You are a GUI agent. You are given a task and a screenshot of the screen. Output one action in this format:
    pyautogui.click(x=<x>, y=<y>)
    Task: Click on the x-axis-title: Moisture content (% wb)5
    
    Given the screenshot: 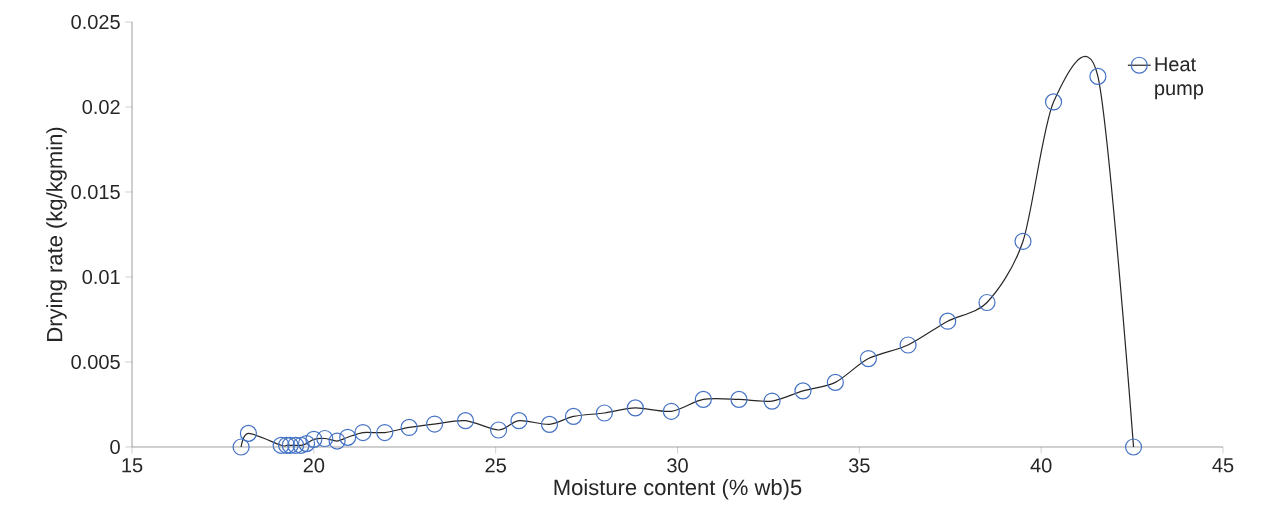 What is the action you would take?
    pyautogui.click(x=678, y=489)
    